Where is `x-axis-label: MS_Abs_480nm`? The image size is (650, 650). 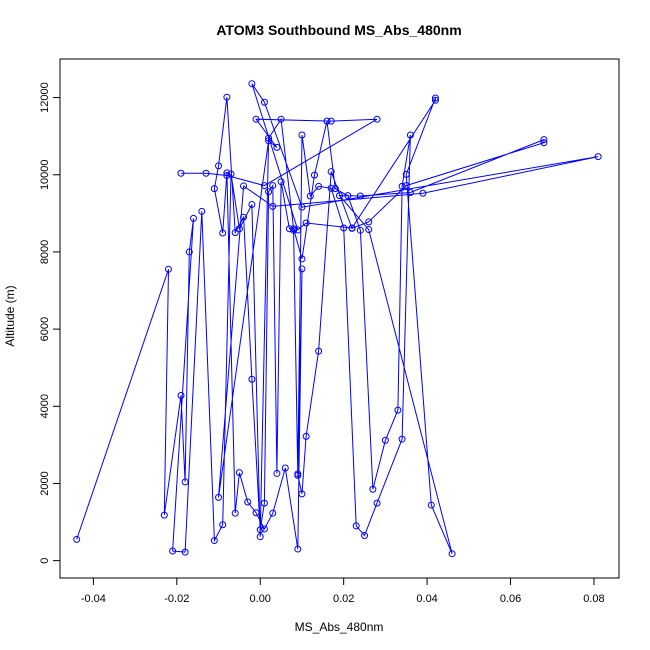
x-axis-label: MS_Abs_480nm is located at coordinates (339, 627).